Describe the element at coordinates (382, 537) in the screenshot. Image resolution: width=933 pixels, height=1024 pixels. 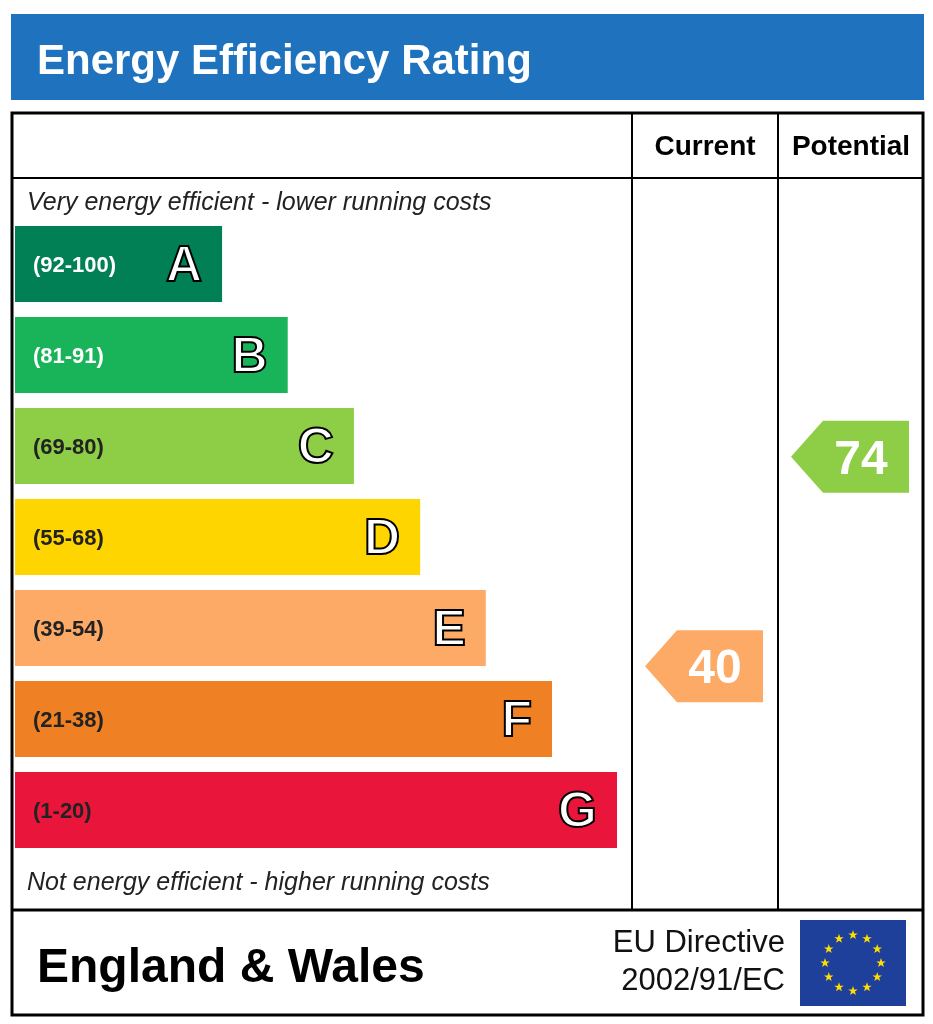
I see `y-tick-label: D` at that location.